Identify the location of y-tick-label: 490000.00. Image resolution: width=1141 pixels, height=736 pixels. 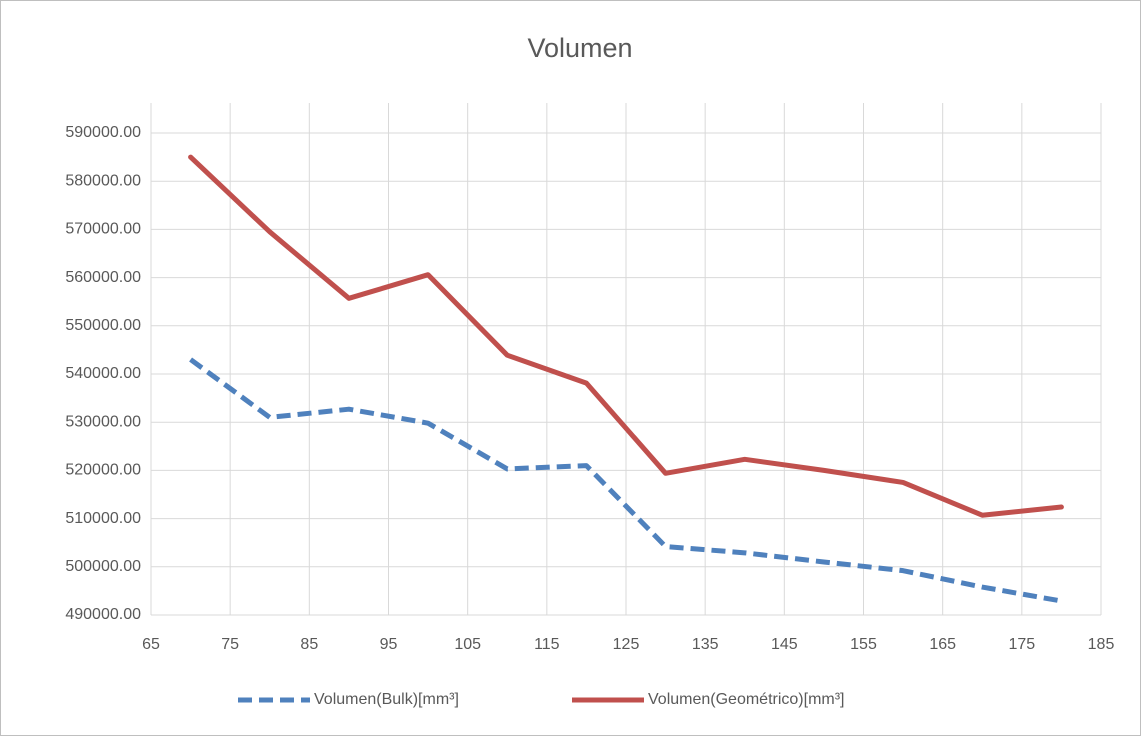
(103, 614).